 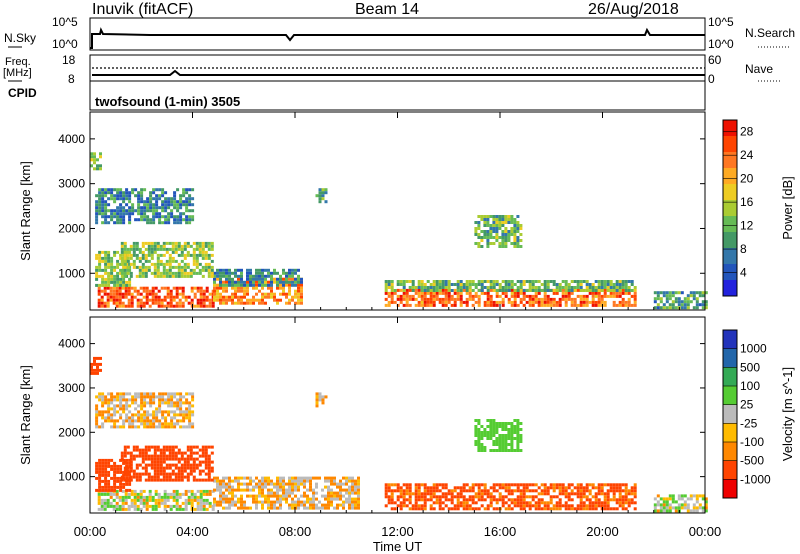 I want to click on colorbar-swatch, so click(x=730, y=240).